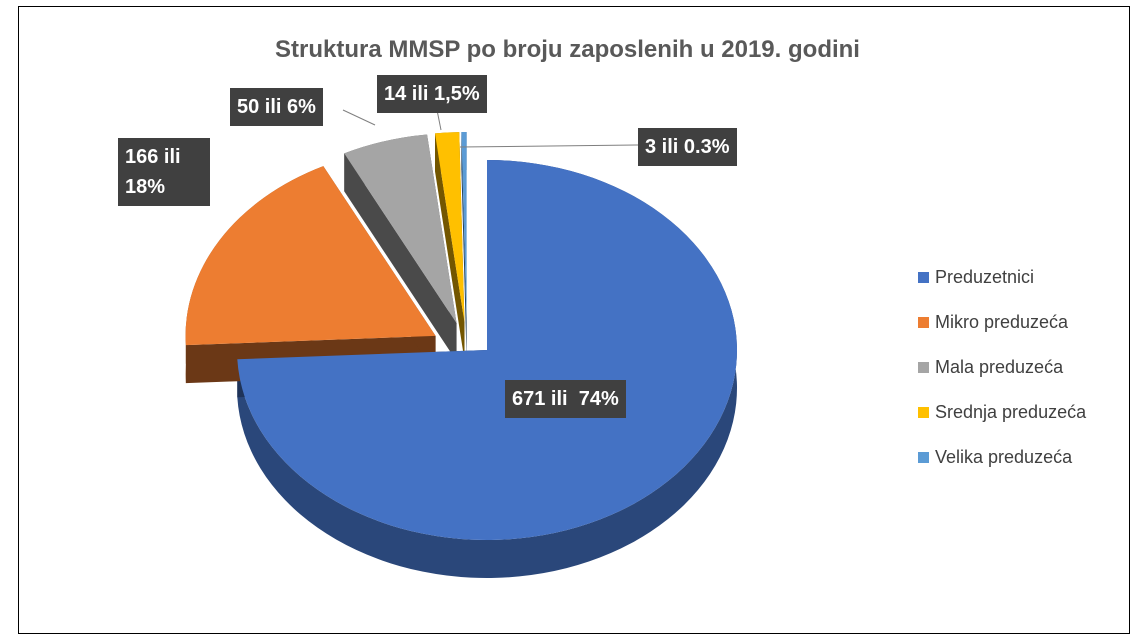 This screenshot has height=640, width=1135. Describe the element at coordinates (985, 277) in the screenshot. I see `legend-label: Preduzetnici` at that location.